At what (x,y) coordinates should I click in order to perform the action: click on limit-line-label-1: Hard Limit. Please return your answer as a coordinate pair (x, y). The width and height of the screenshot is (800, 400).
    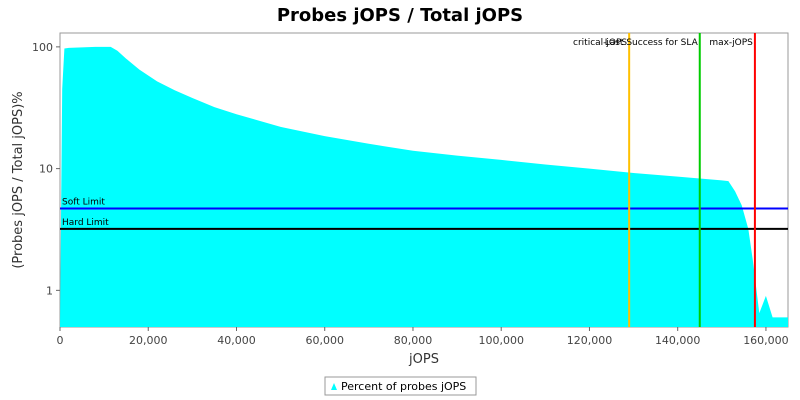
    Looking at the image, I should click on (85, 223).